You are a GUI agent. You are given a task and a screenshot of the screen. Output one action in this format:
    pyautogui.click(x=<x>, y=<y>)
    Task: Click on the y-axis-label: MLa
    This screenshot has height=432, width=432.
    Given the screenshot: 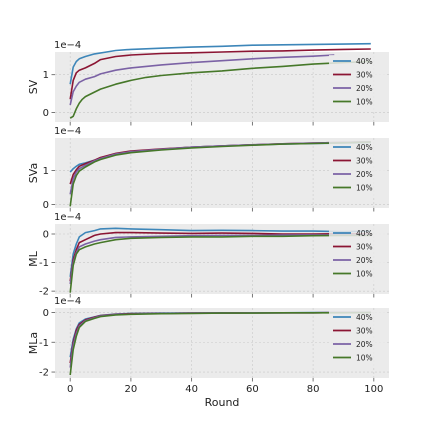 What is the action you would take?
    pyautogui.click(x=33, y=343)
    